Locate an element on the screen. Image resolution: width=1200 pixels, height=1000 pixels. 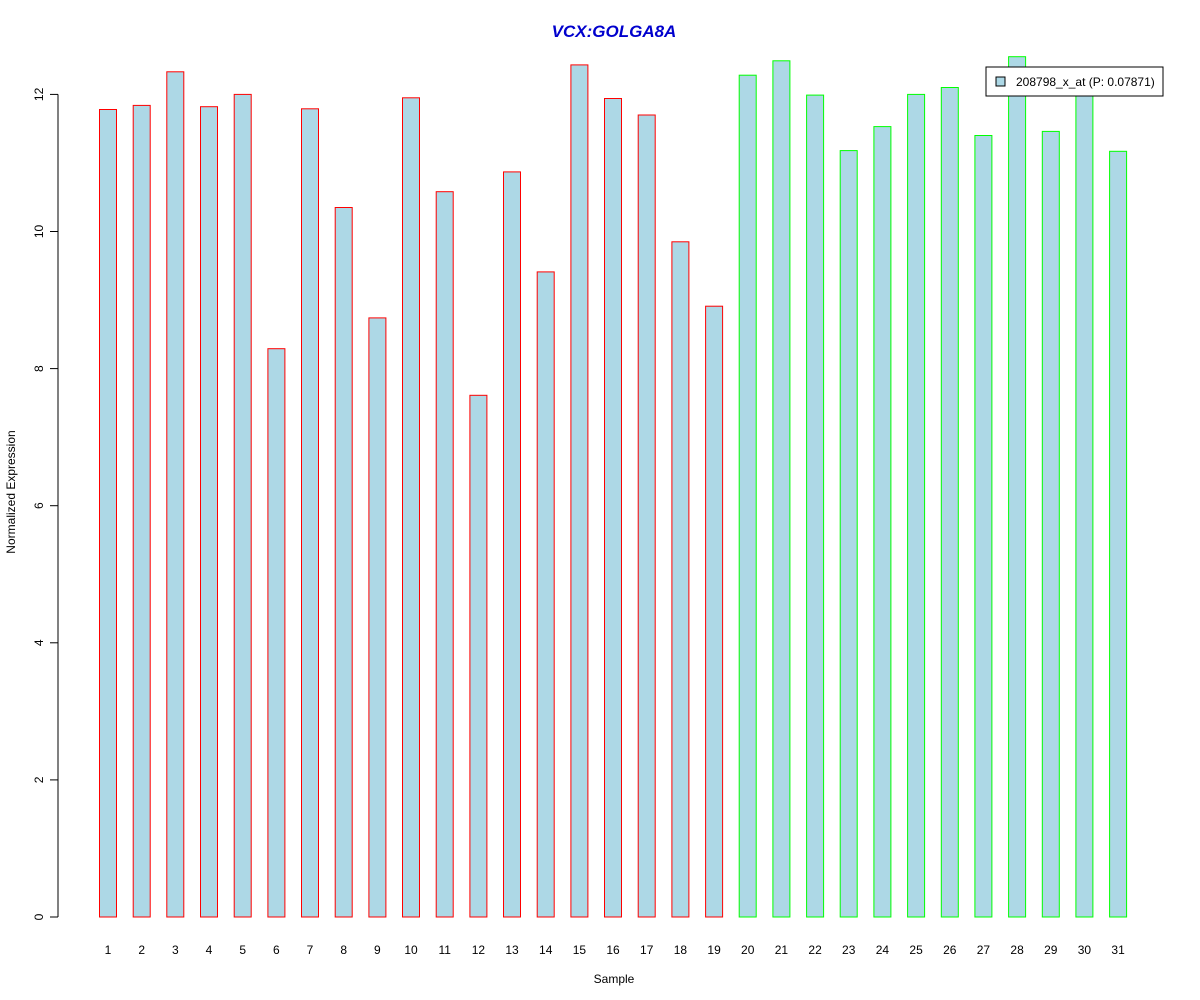
legend-label: 208798_x_at (P: 0.07871) is located at coordinates (1085, 82).